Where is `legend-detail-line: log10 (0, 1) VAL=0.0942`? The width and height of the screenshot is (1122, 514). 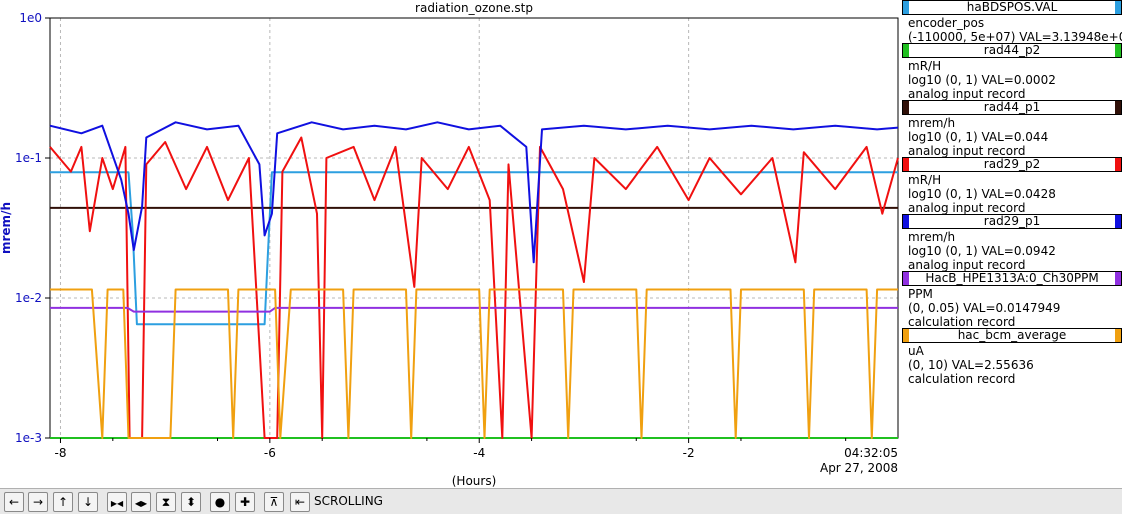
legend-detail-line: log10 (0, 1) VAL=0.0942 is located at coordinates (982, 251).